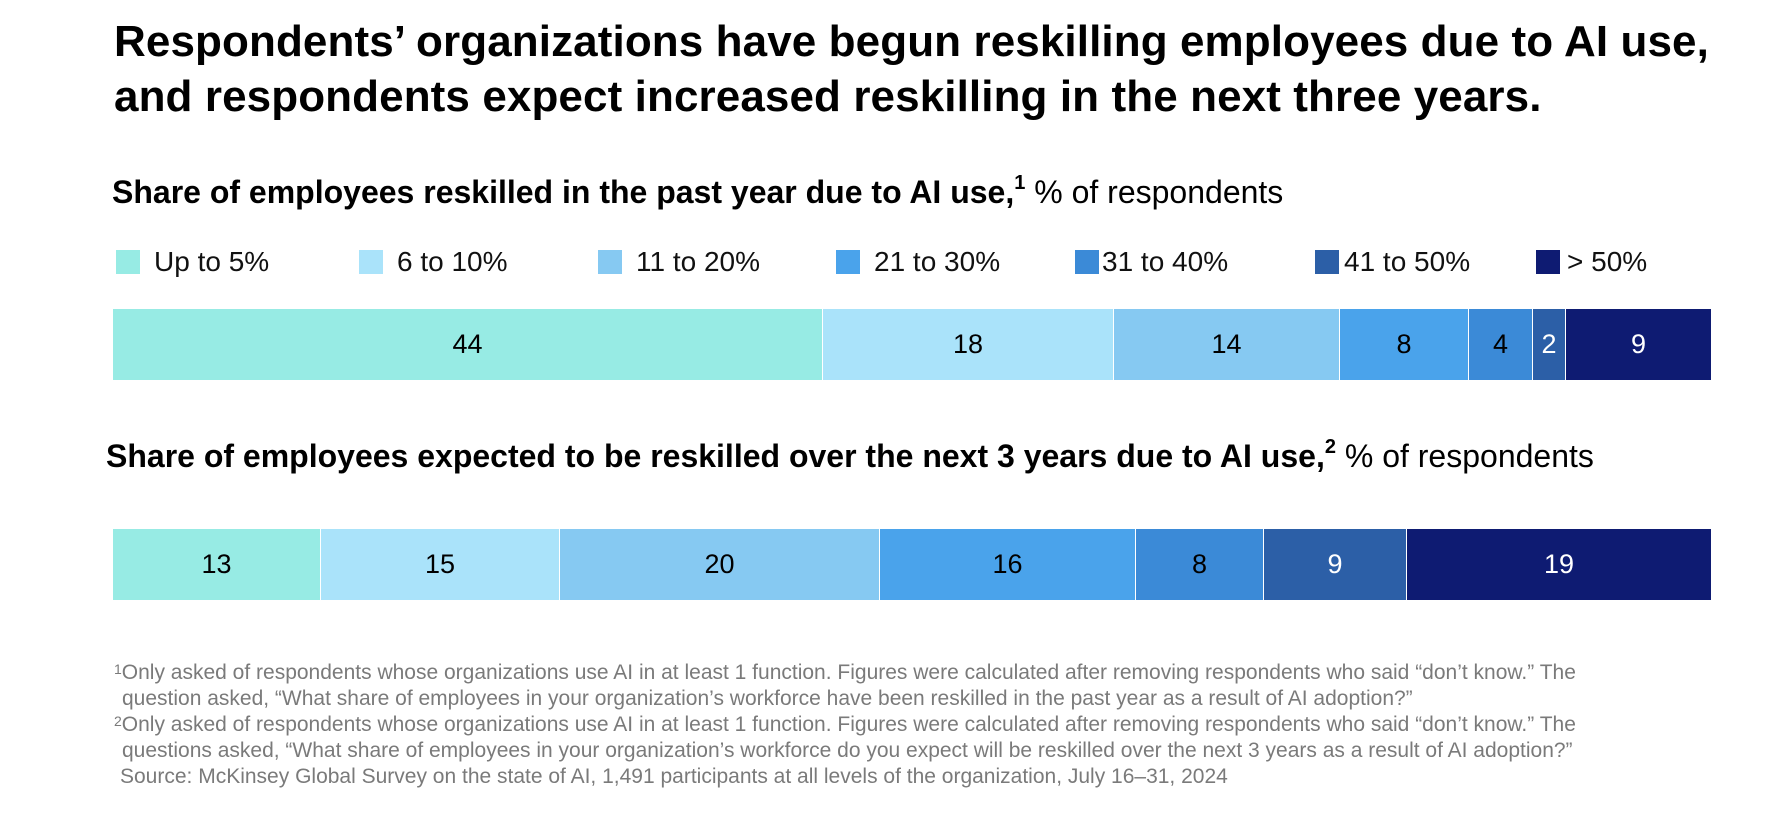 The image size is (1786, 822). I want to click on legend-item-over-50: > 50%, so click(1591, 262).